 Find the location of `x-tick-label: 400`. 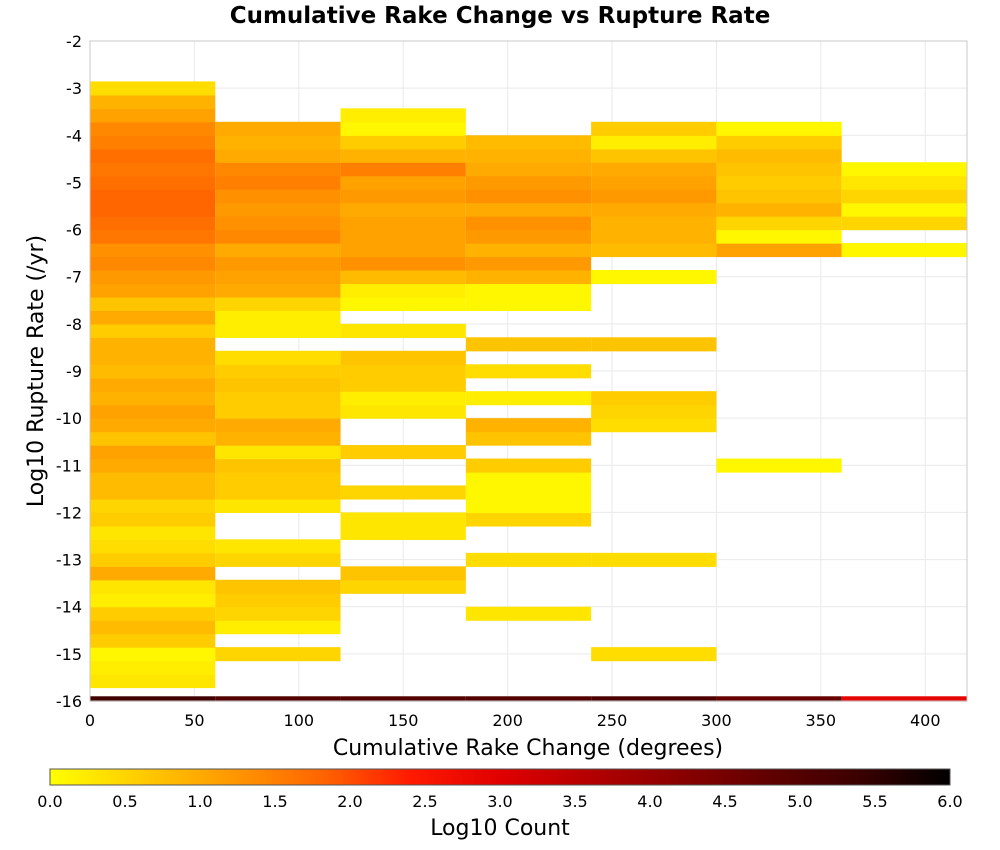

x-tick-label: 400 is located at coordinates (925, 720).